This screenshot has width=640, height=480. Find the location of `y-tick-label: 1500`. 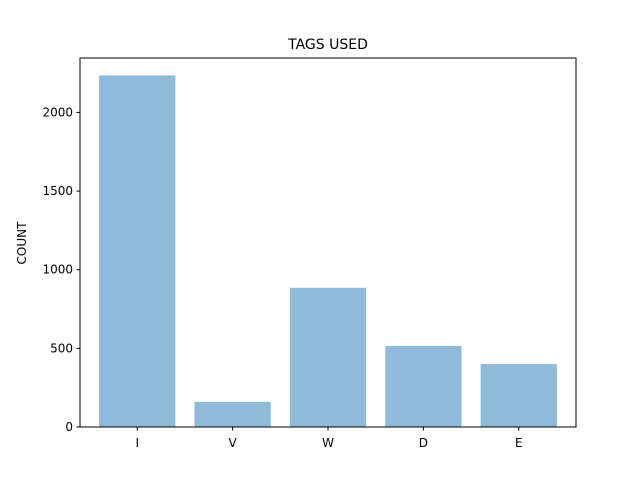

y-tick-label: 1500 is located at coordinates (57, 191).